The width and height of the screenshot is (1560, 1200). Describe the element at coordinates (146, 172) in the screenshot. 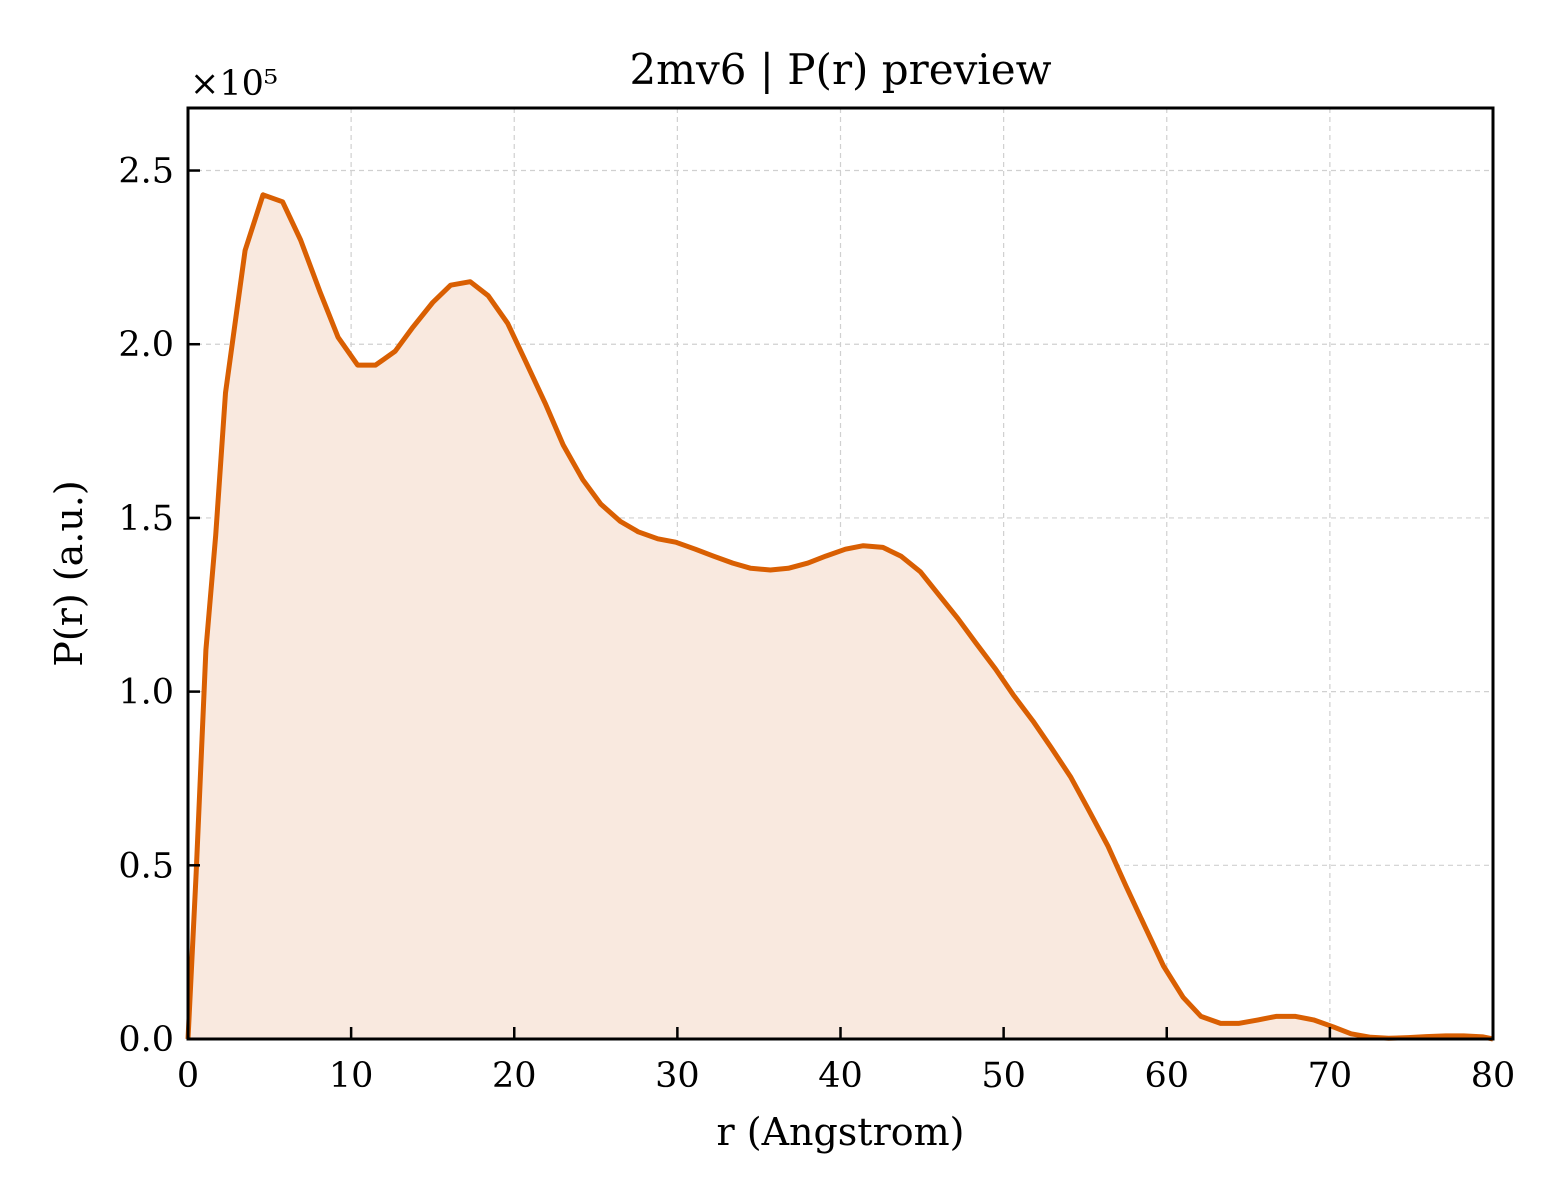

I see `y-tick-label: 2.5` at that location.